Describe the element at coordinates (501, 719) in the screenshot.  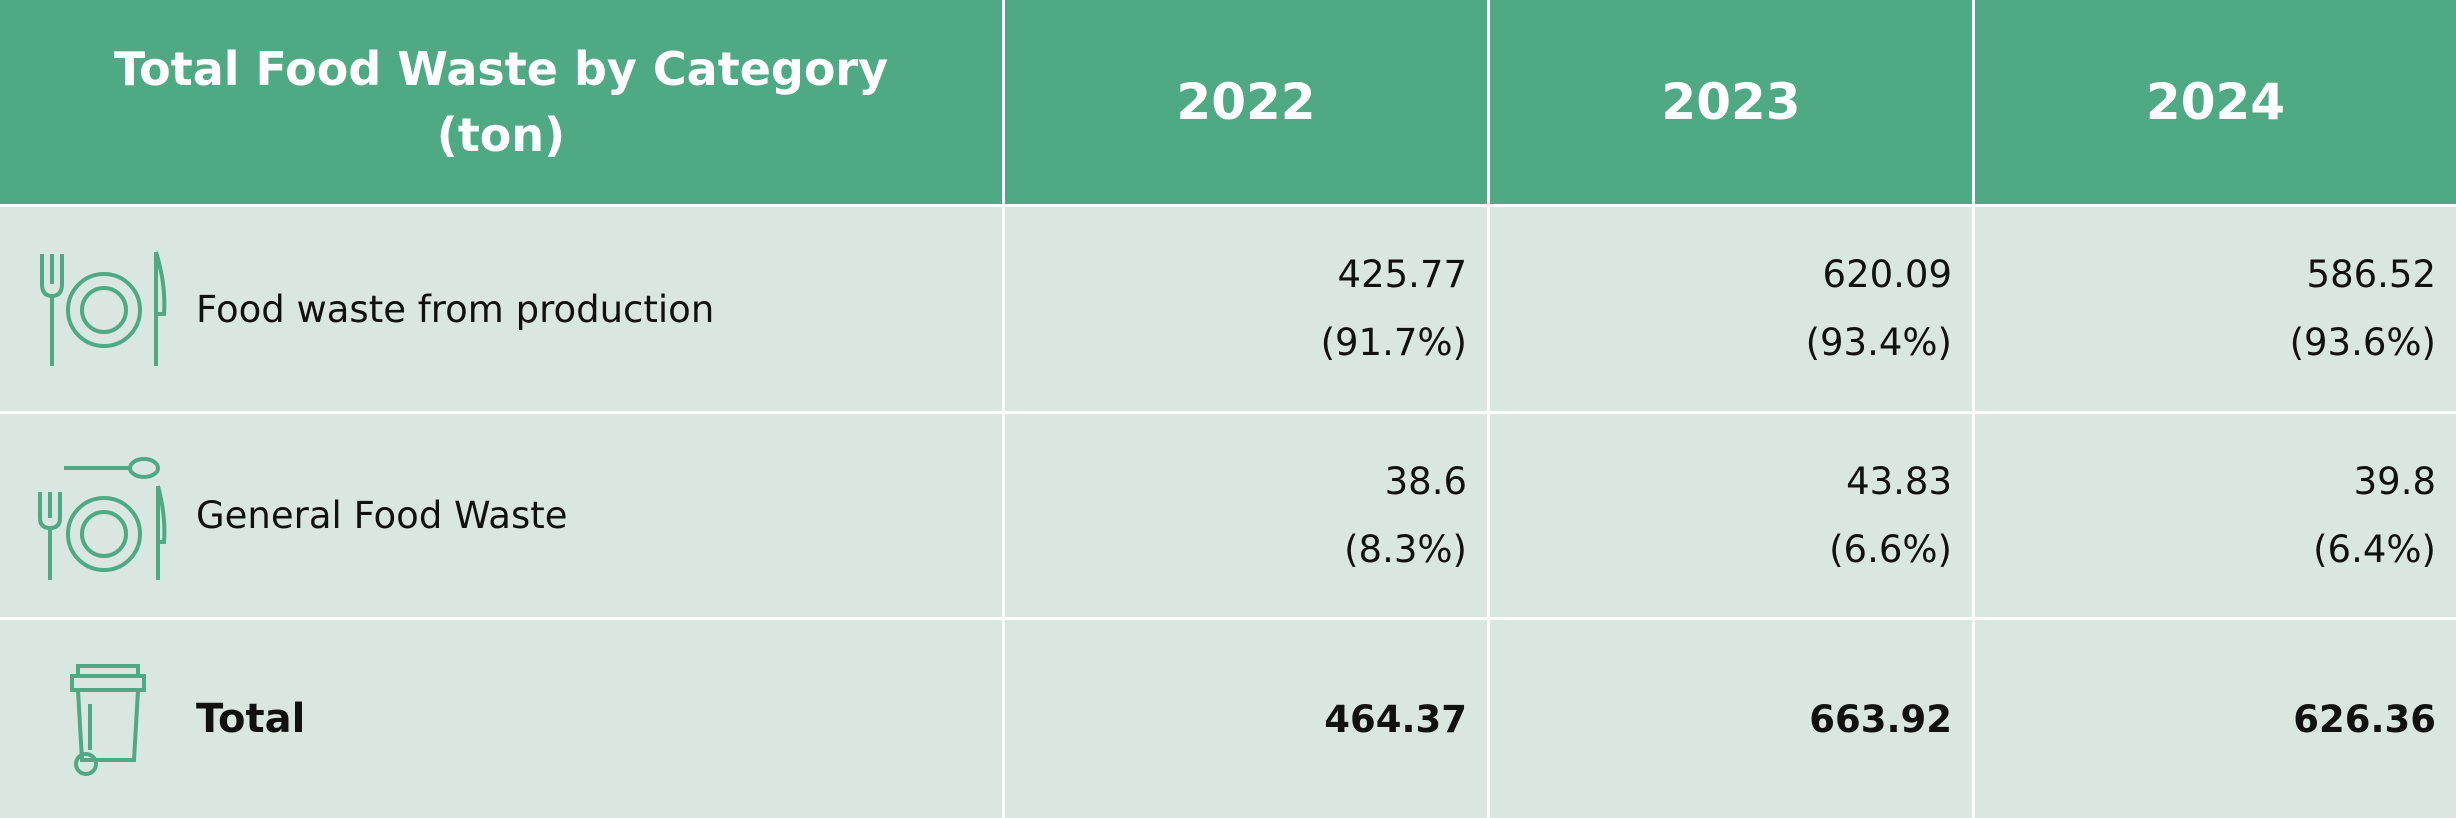
I see `total-label-cell: Total` at that location.